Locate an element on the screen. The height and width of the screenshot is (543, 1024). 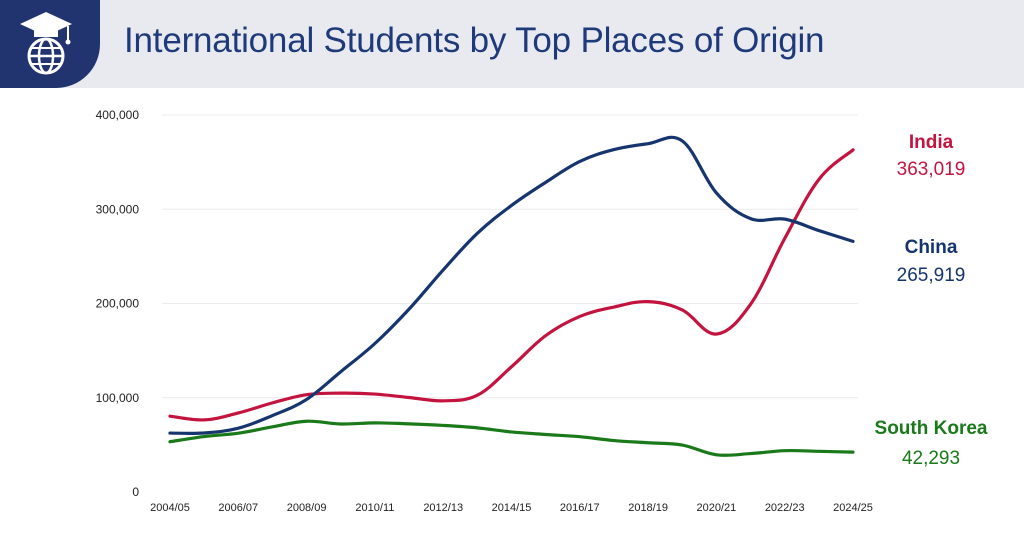
x-tick-label: 2006/07 is located at coordinates (238, 508).